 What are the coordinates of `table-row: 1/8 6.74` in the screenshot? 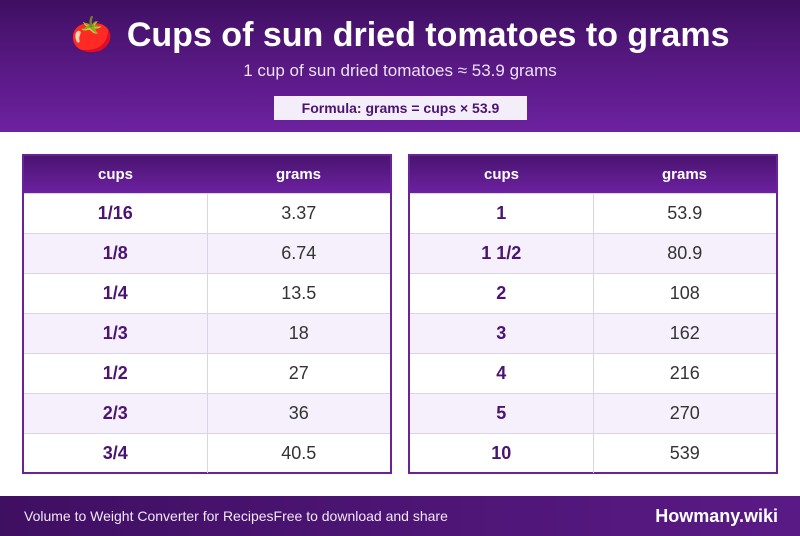 It's located at (207, 253).